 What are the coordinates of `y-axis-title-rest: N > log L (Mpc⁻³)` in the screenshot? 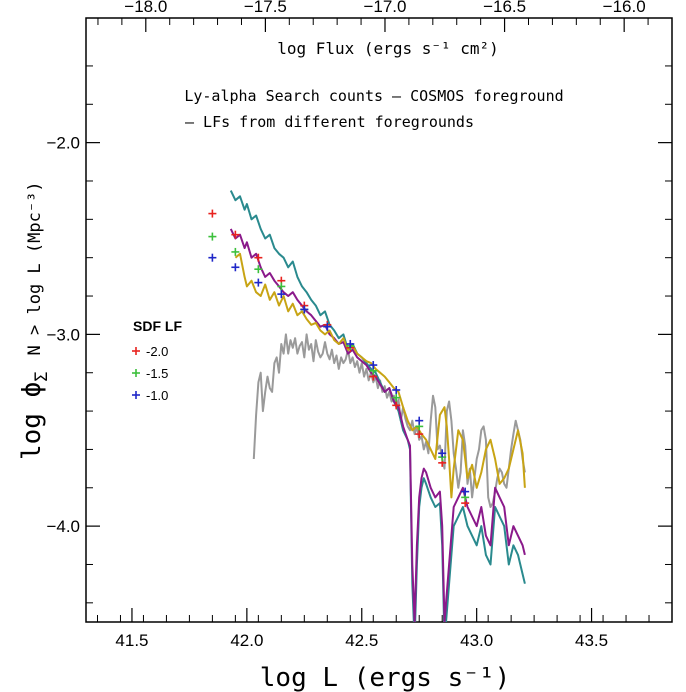 It's located at (35, 268).